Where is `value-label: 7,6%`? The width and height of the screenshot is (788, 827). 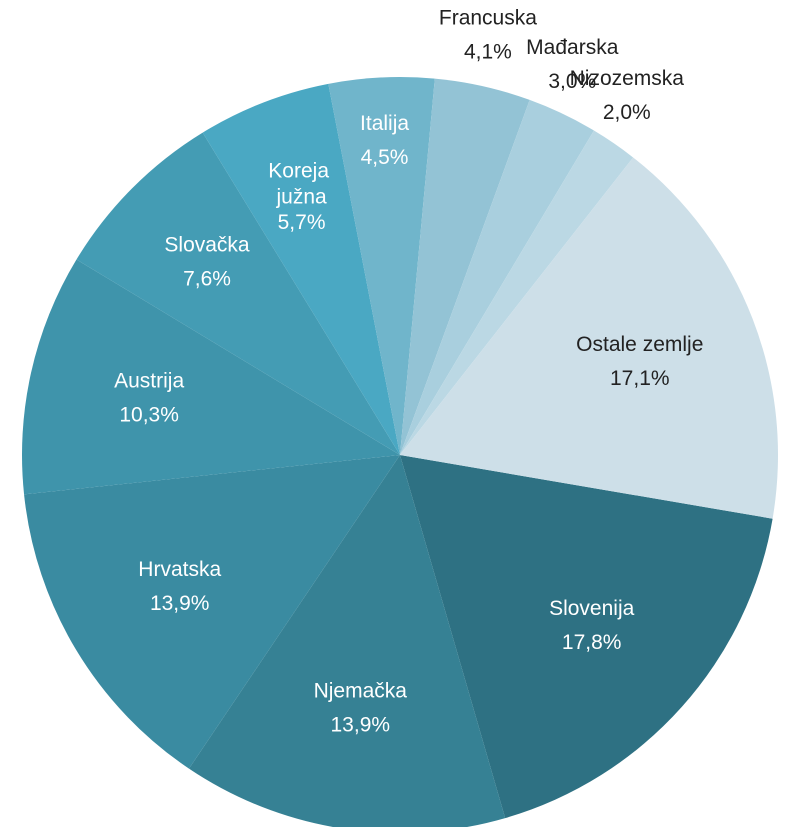 value-label: 7,6% is located at coordinates (207, 279).